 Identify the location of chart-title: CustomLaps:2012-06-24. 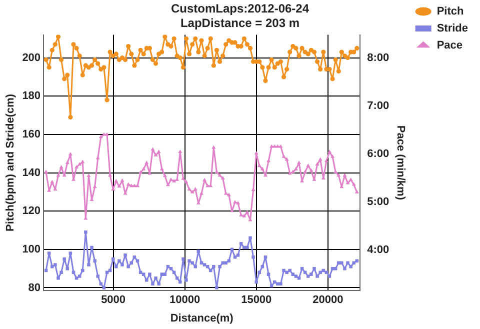
(240, 9).